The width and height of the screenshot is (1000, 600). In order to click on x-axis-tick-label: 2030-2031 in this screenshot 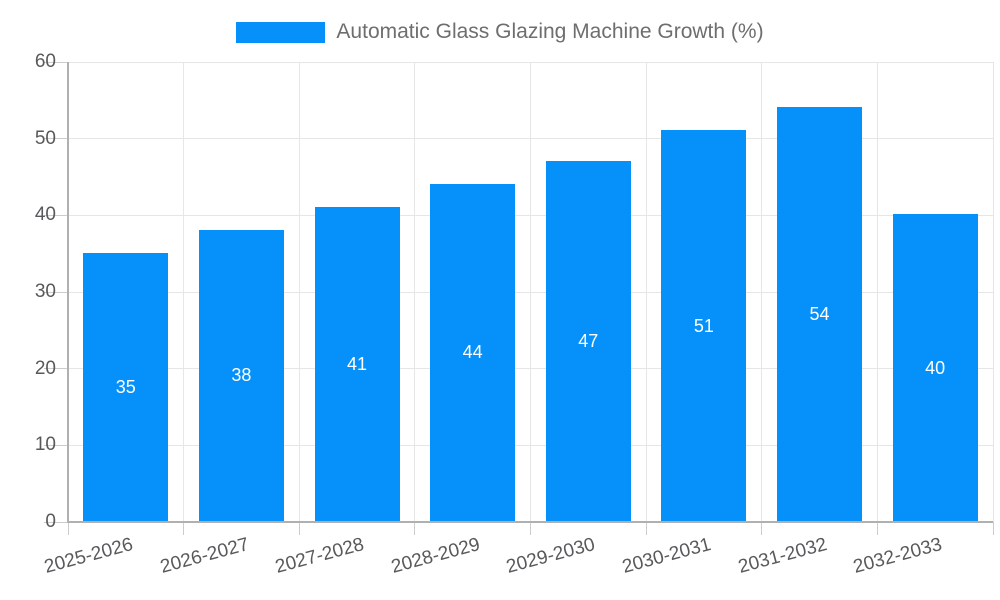, I will do `click(667, 556)`.